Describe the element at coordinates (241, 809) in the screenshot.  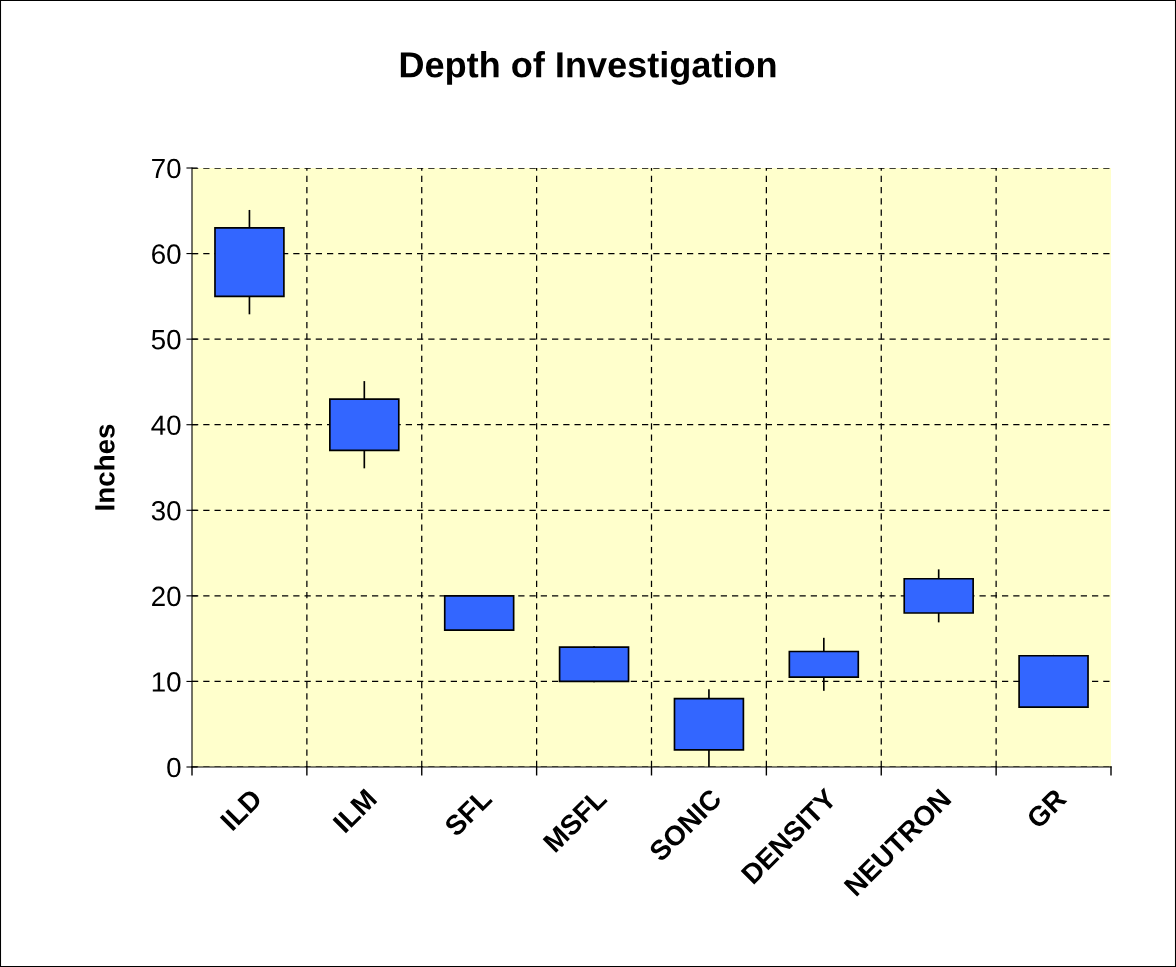
I see `x-tick-label: ILD` at that location.